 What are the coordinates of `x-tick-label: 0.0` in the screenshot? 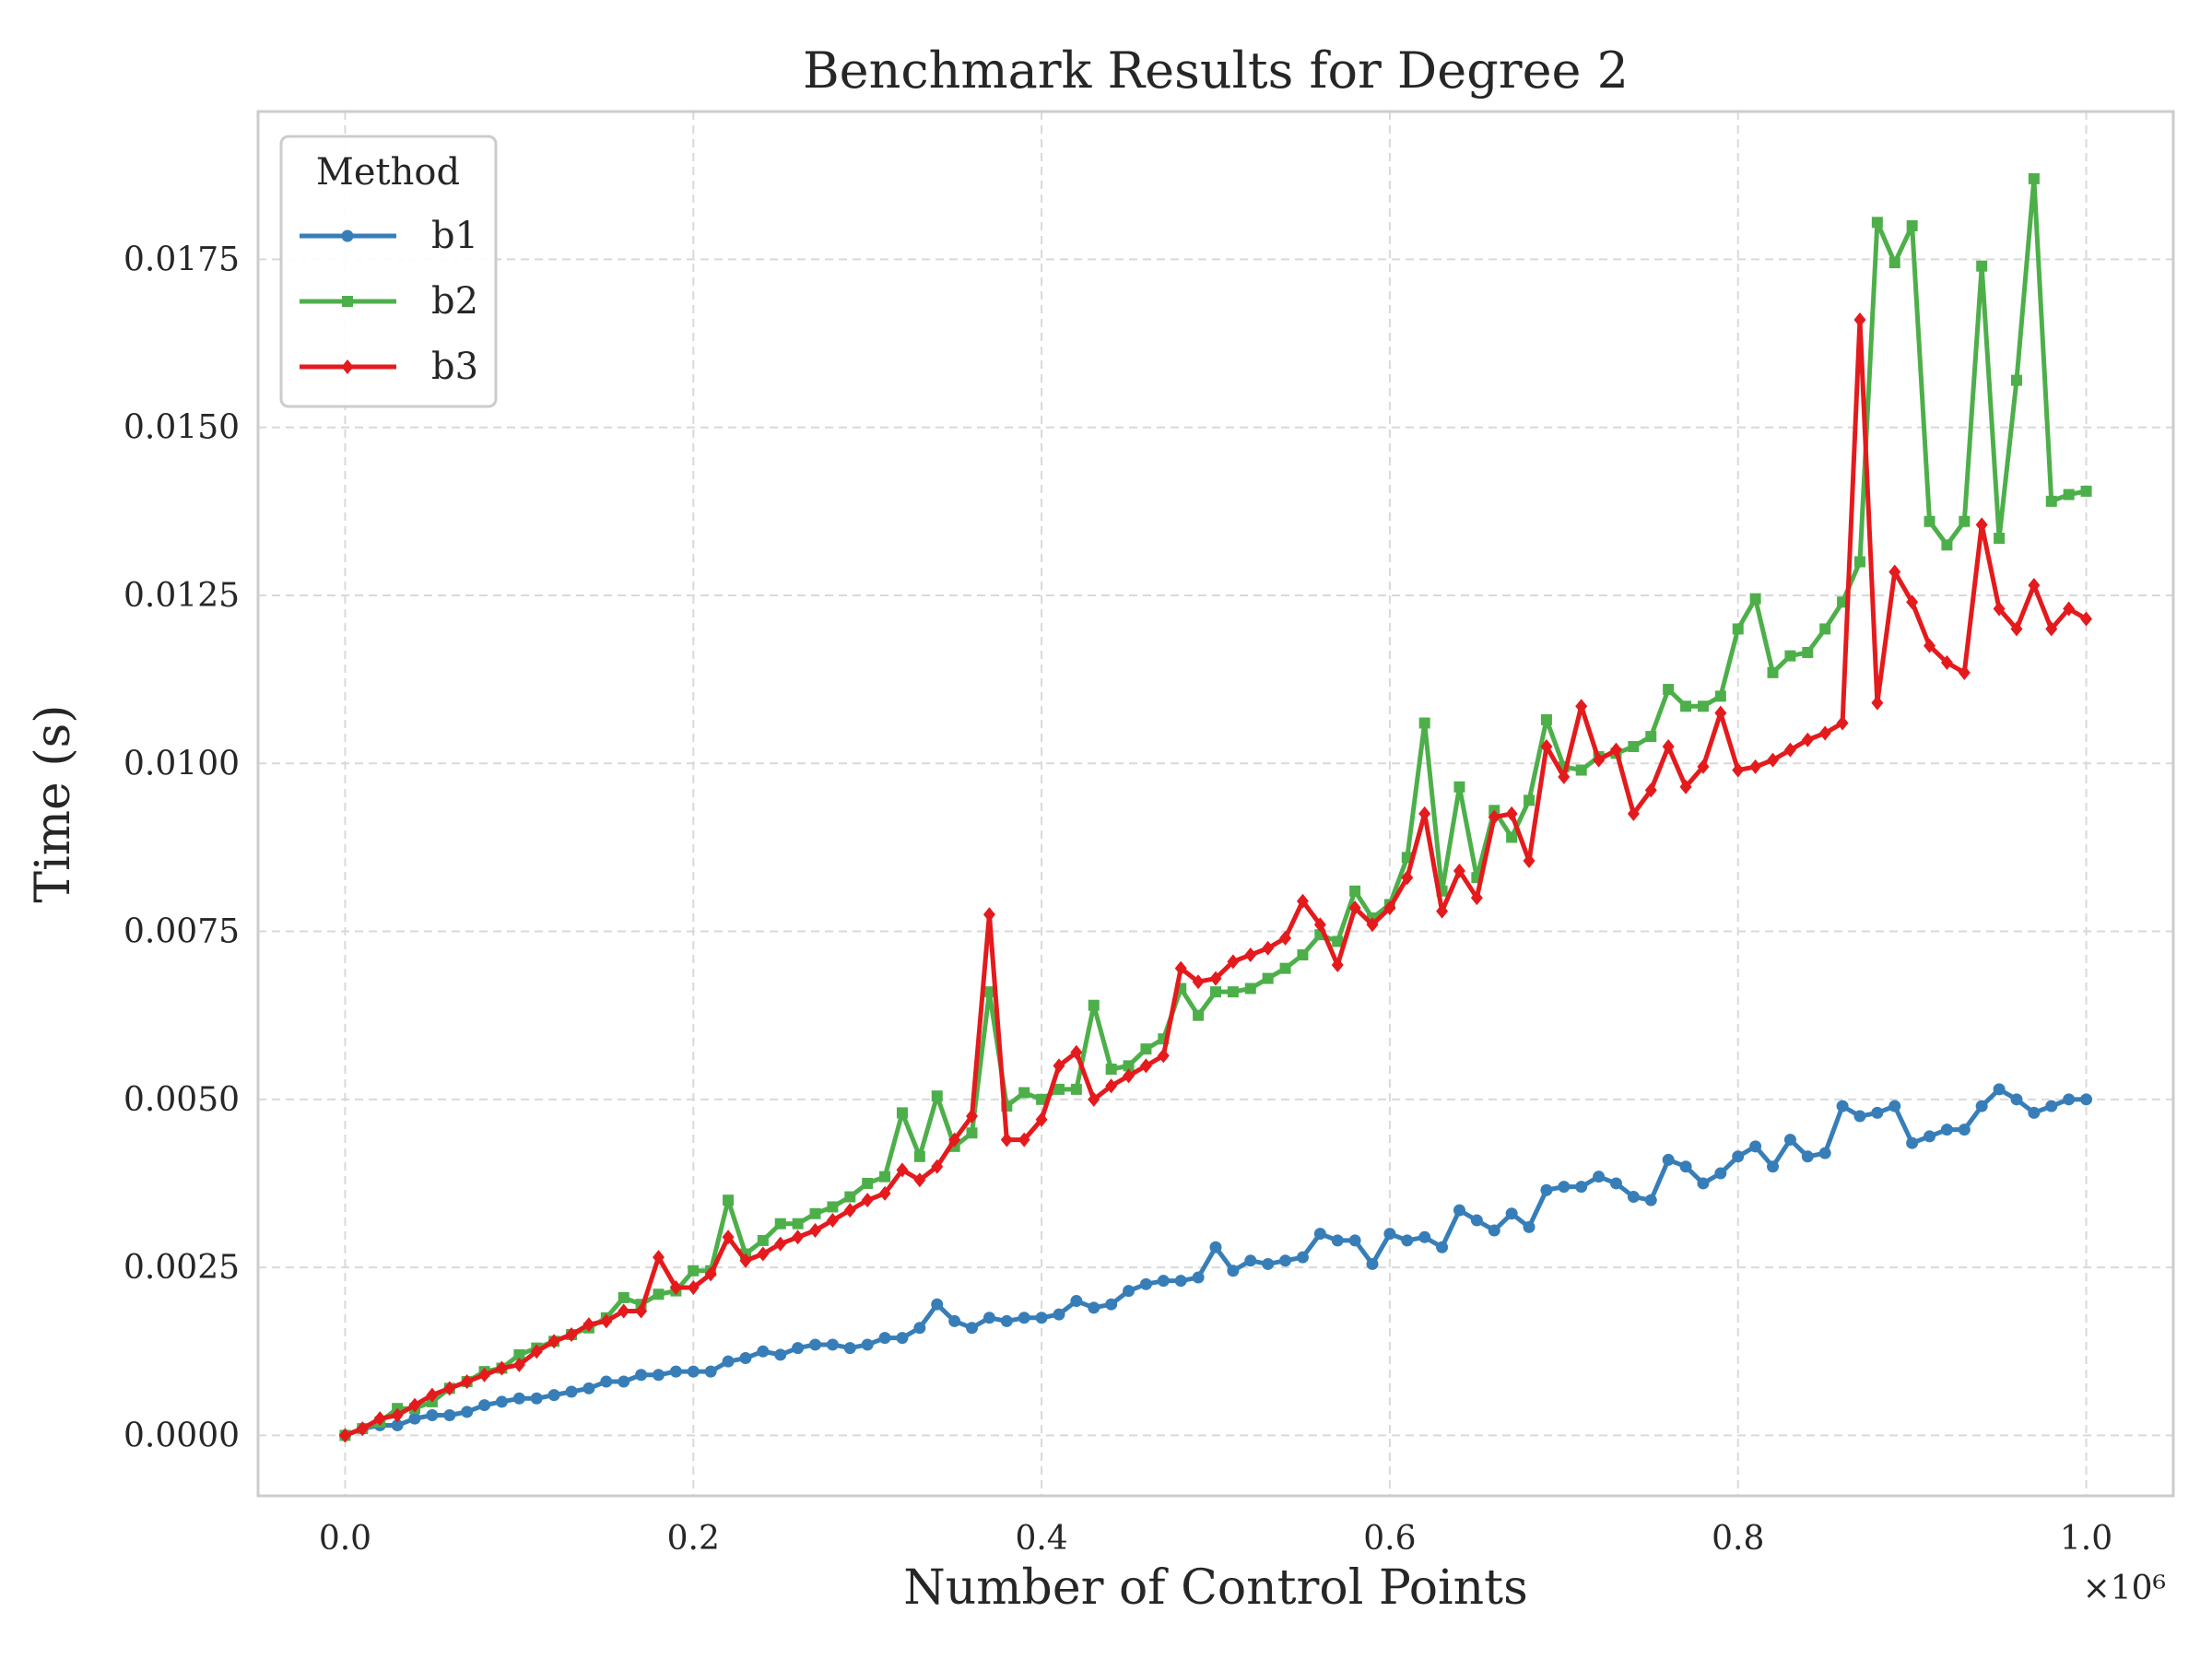 It's located at (345, 1539).